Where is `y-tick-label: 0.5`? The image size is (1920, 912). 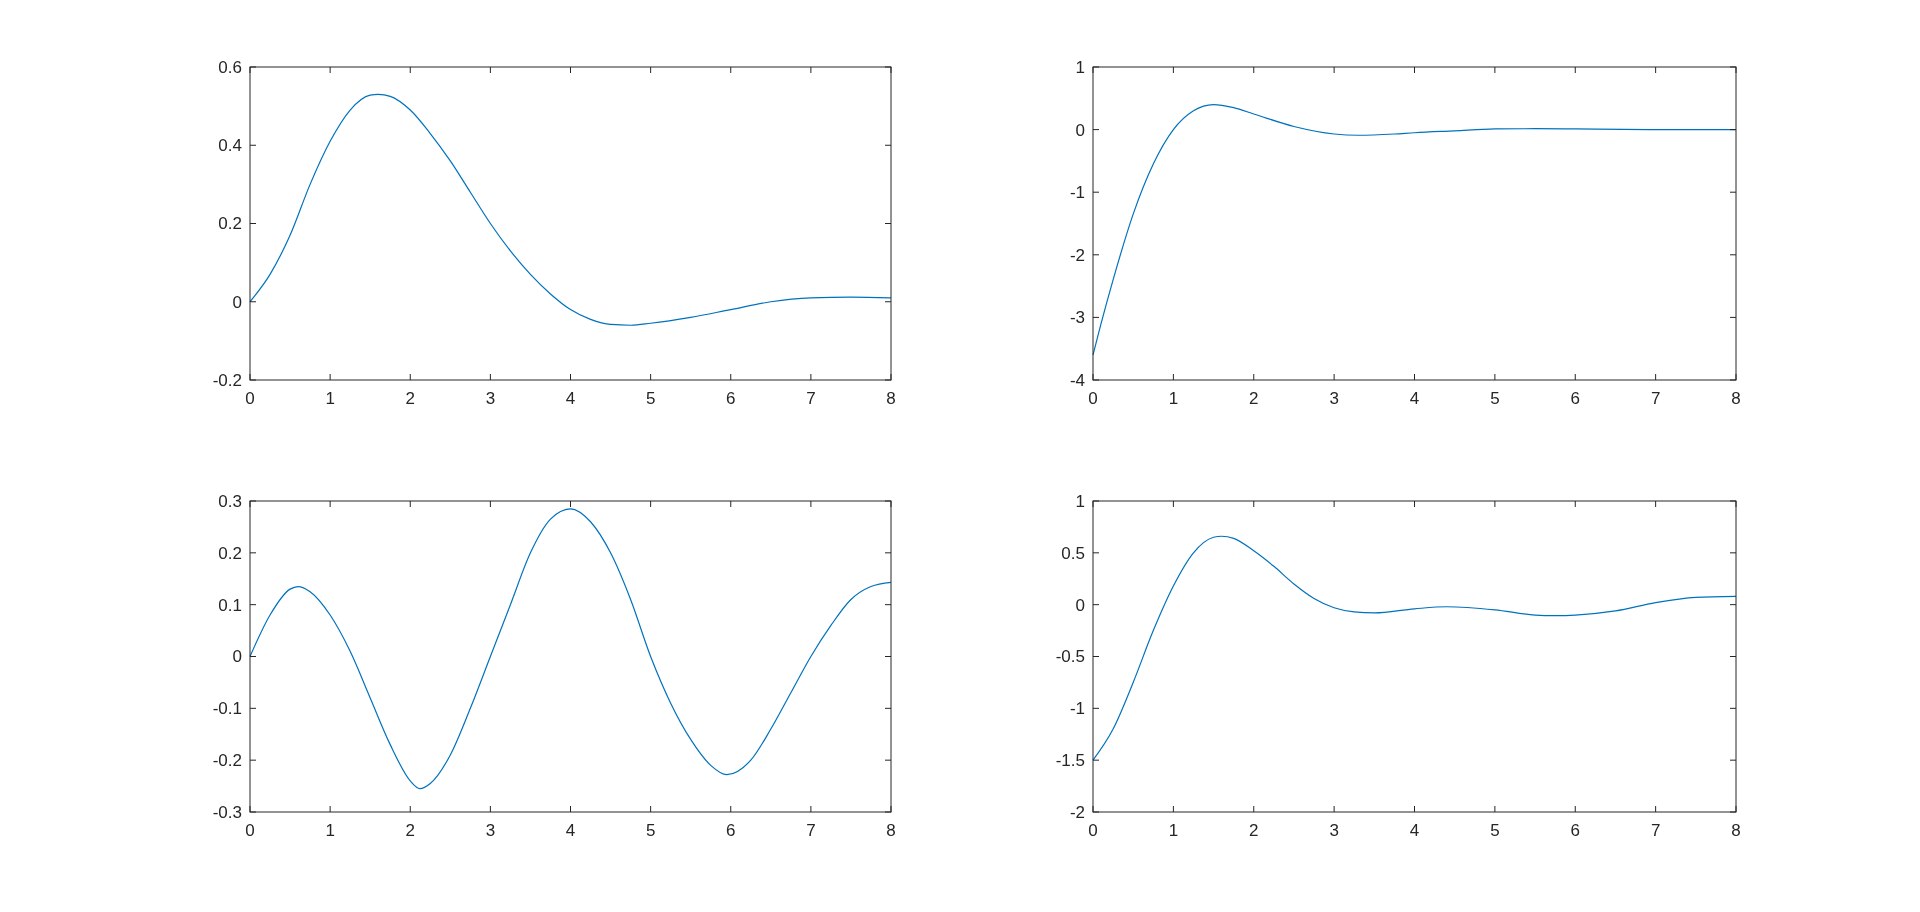 y-tick-label: 0.5 is located at coordinates (1073, 553).